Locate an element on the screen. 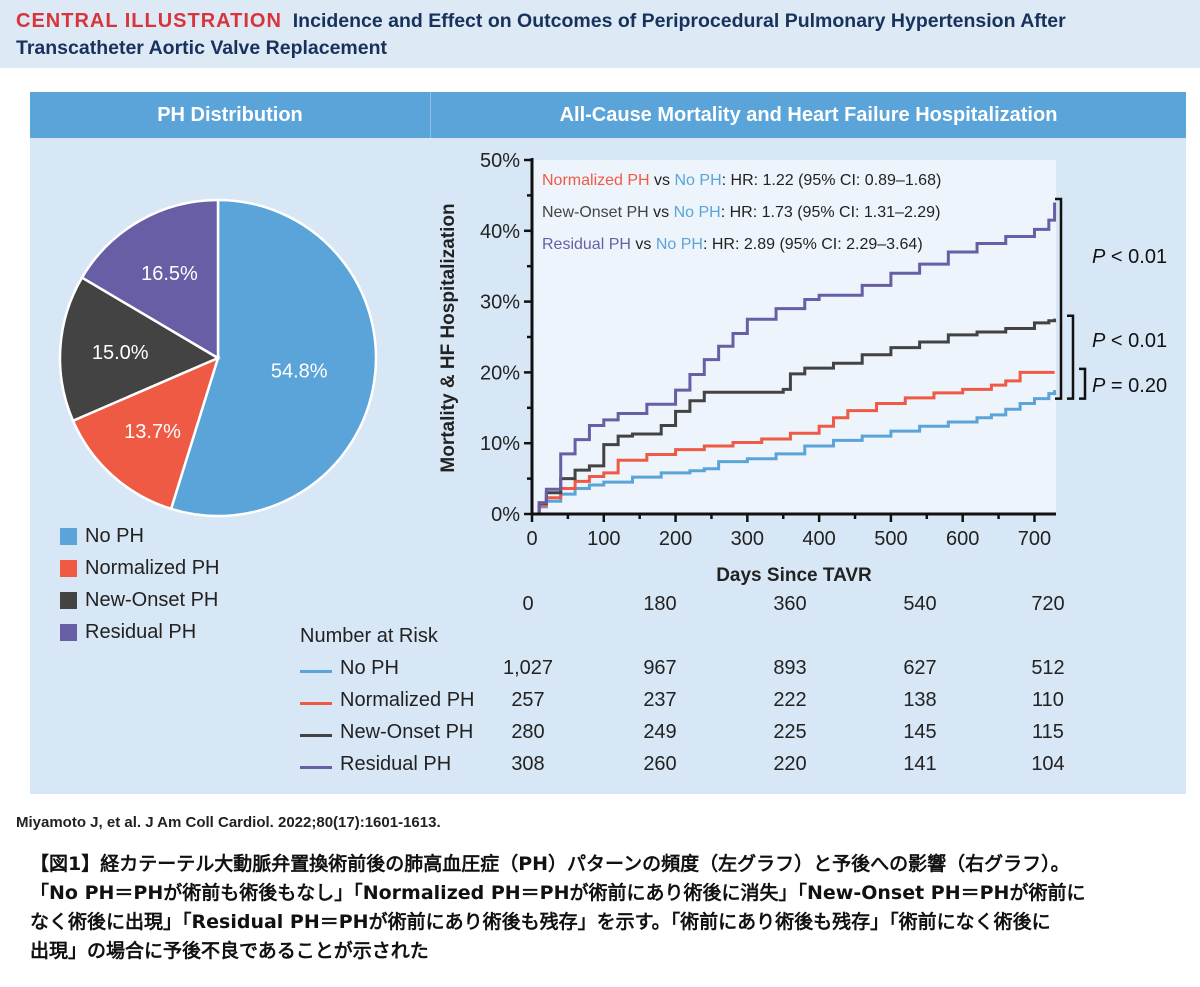 The height and width of the screenshot is (987, 1200). hr-stat: : HR: 1.73 (95% CI: 1.31–2.29) is located at coordinates (831, 212).